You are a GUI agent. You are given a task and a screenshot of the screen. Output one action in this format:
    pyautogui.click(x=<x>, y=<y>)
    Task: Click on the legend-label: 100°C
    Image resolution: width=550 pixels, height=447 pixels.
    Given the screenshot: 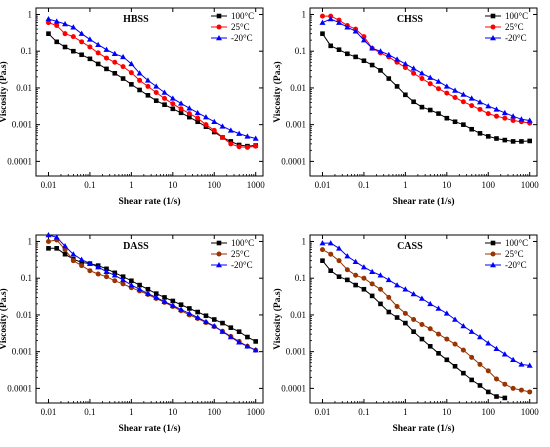 What is the action you would take?
    pyautogui.click(x=516, y=243)
    